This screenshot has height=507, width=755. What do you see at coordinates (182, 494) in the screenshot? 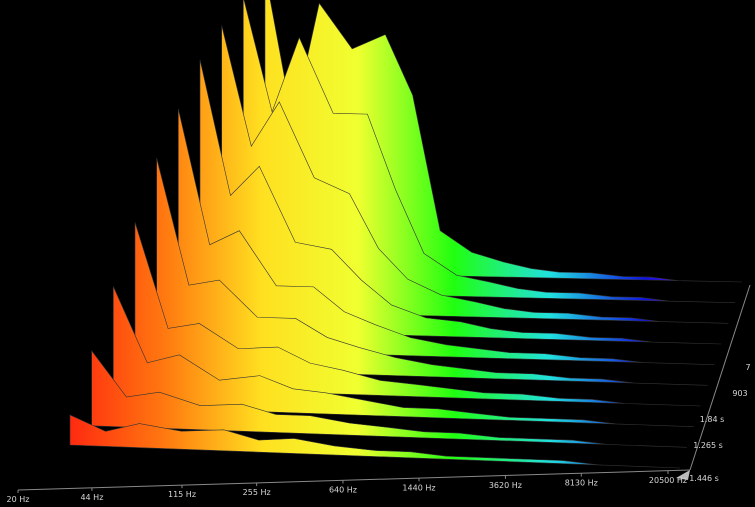
I see `x-tick-label: 115 Hz` at bounding box center [182, 494].